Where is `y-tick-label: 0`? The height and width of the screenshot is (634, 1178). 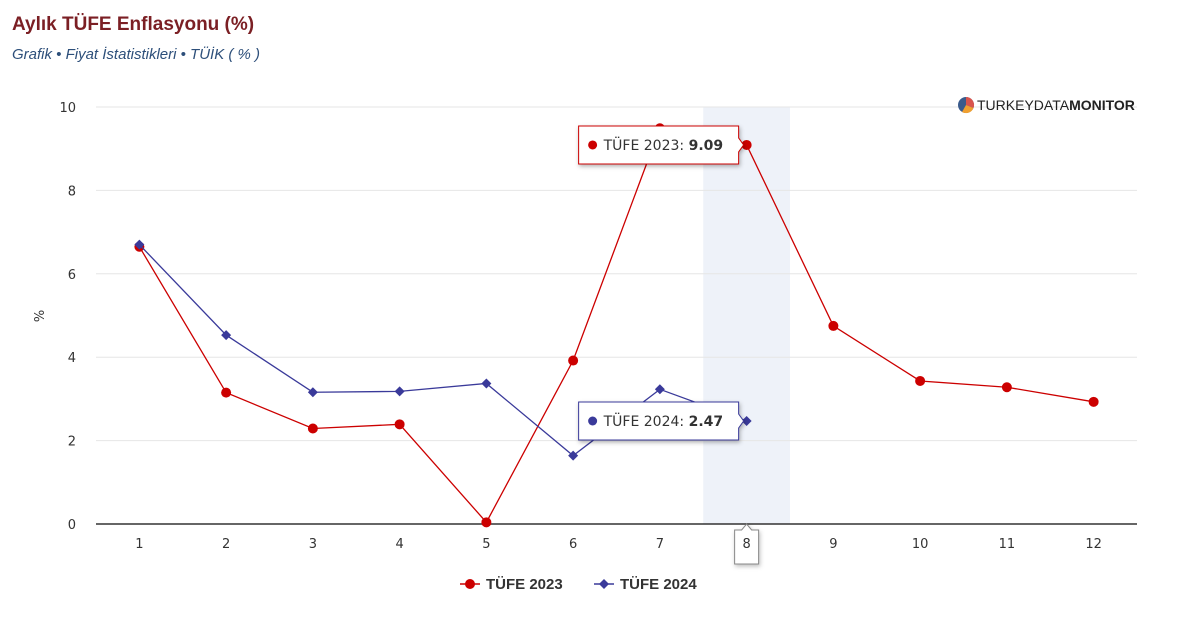
y-tick-label: 0 is located at coordinates (72, 525).